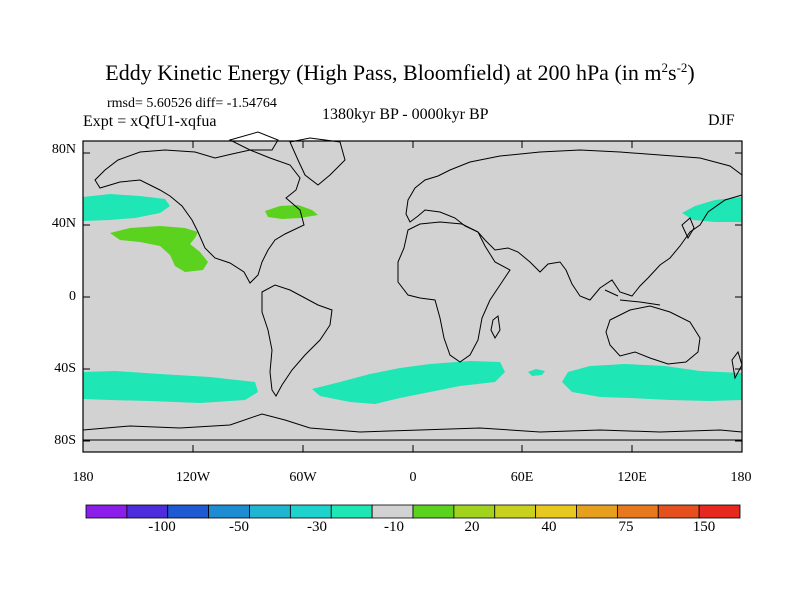 The height and width of the screenshot is (600, 800). Describe the element at coordinates (472, 527) in the screenshot. I see `colorbar-label: 20` at that location.